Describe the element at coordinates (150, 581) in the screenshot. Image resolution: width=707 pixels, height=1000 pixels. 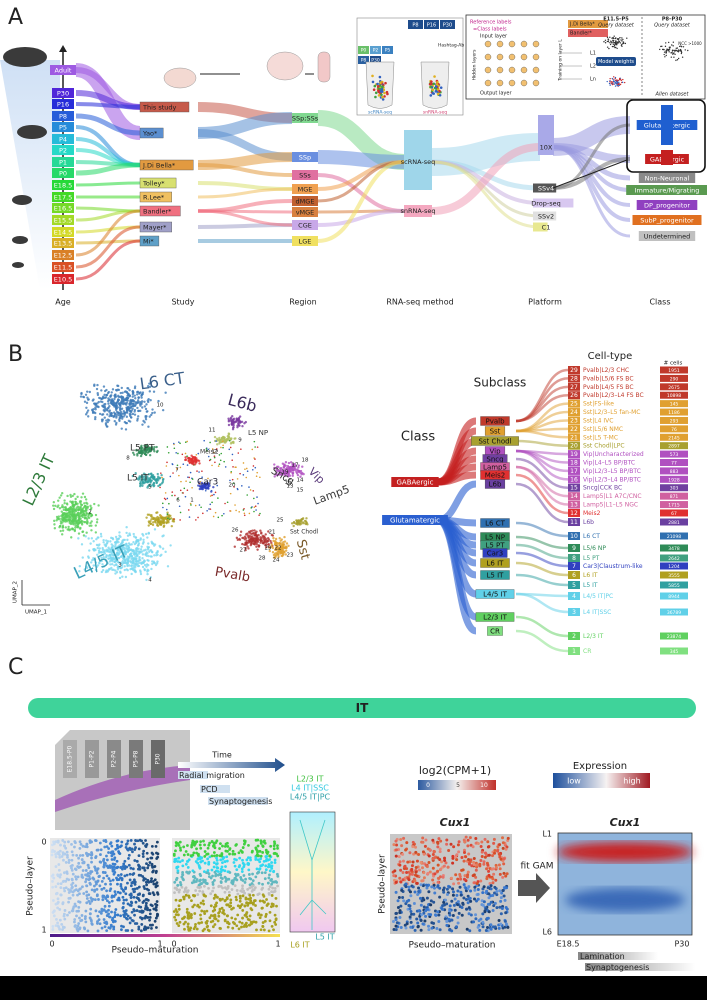
I see `cluster-number: 4` at that location.